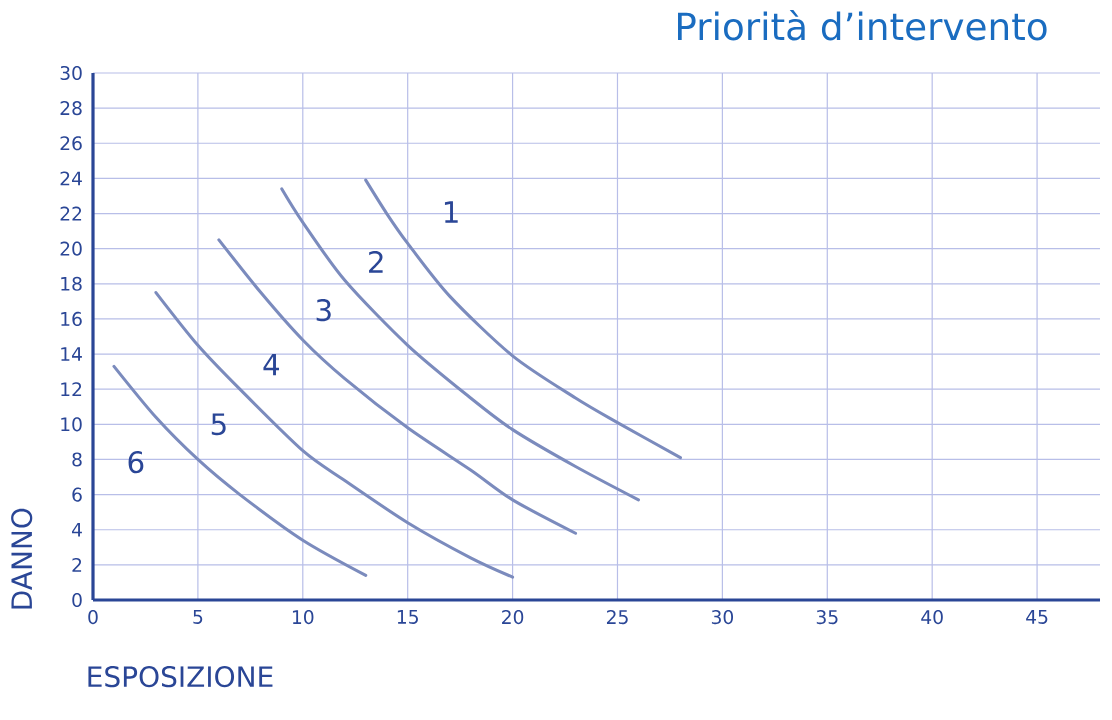 The width and height of the screenshot is (1112, 720). Describe the element at coordinates (617, 617) in the screenshot. I see `x-tick-label: 25` at that location.